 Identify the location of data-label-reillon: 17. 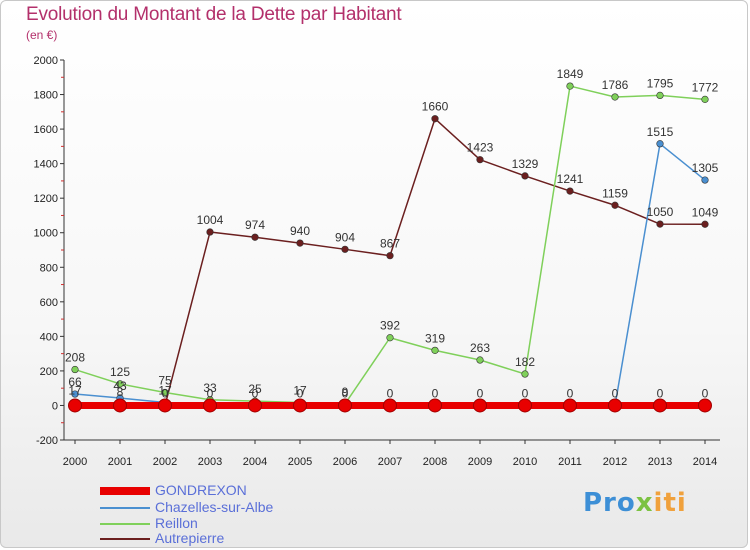
(300, 391).